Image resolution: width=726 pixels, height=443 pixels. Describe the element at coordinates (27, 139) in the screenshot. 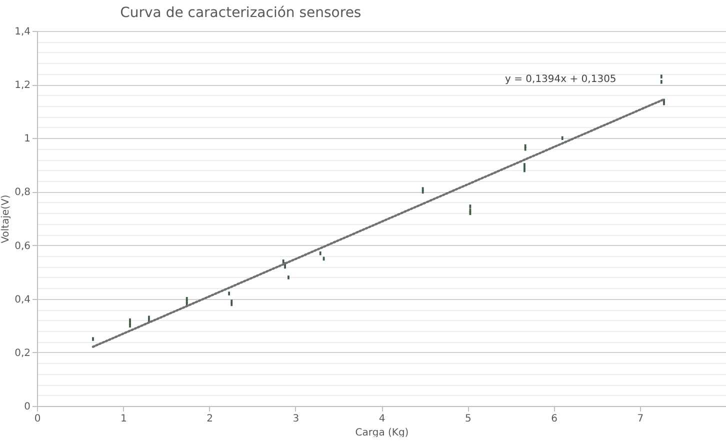

I see `y-tick-label: 1` at that location.